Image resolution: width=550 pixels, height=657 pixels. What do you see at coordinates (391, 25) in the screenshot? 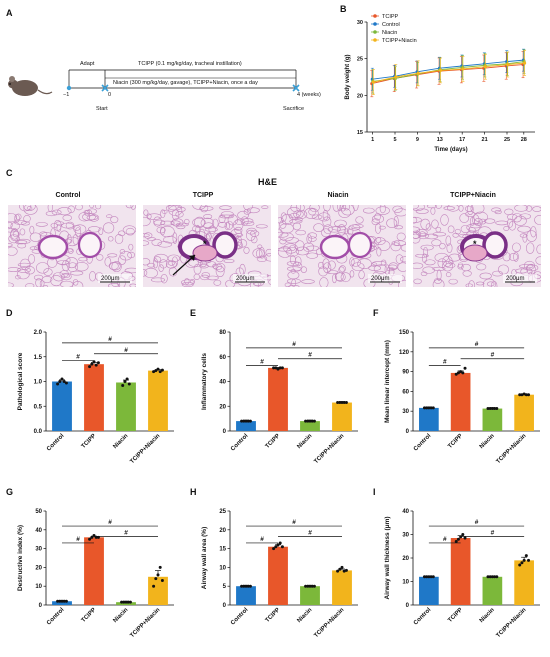
I see `legend-label: Control` at bounding box center [391, 25].